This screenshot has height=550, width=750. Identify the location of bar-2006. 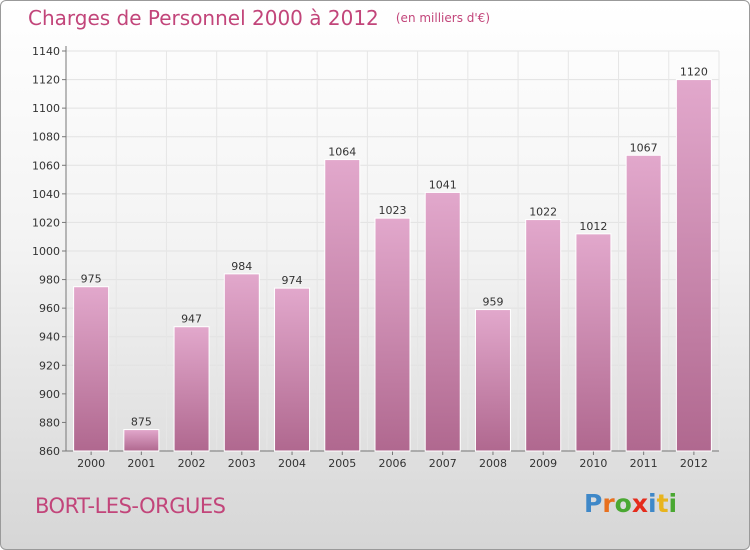
(392, 334).